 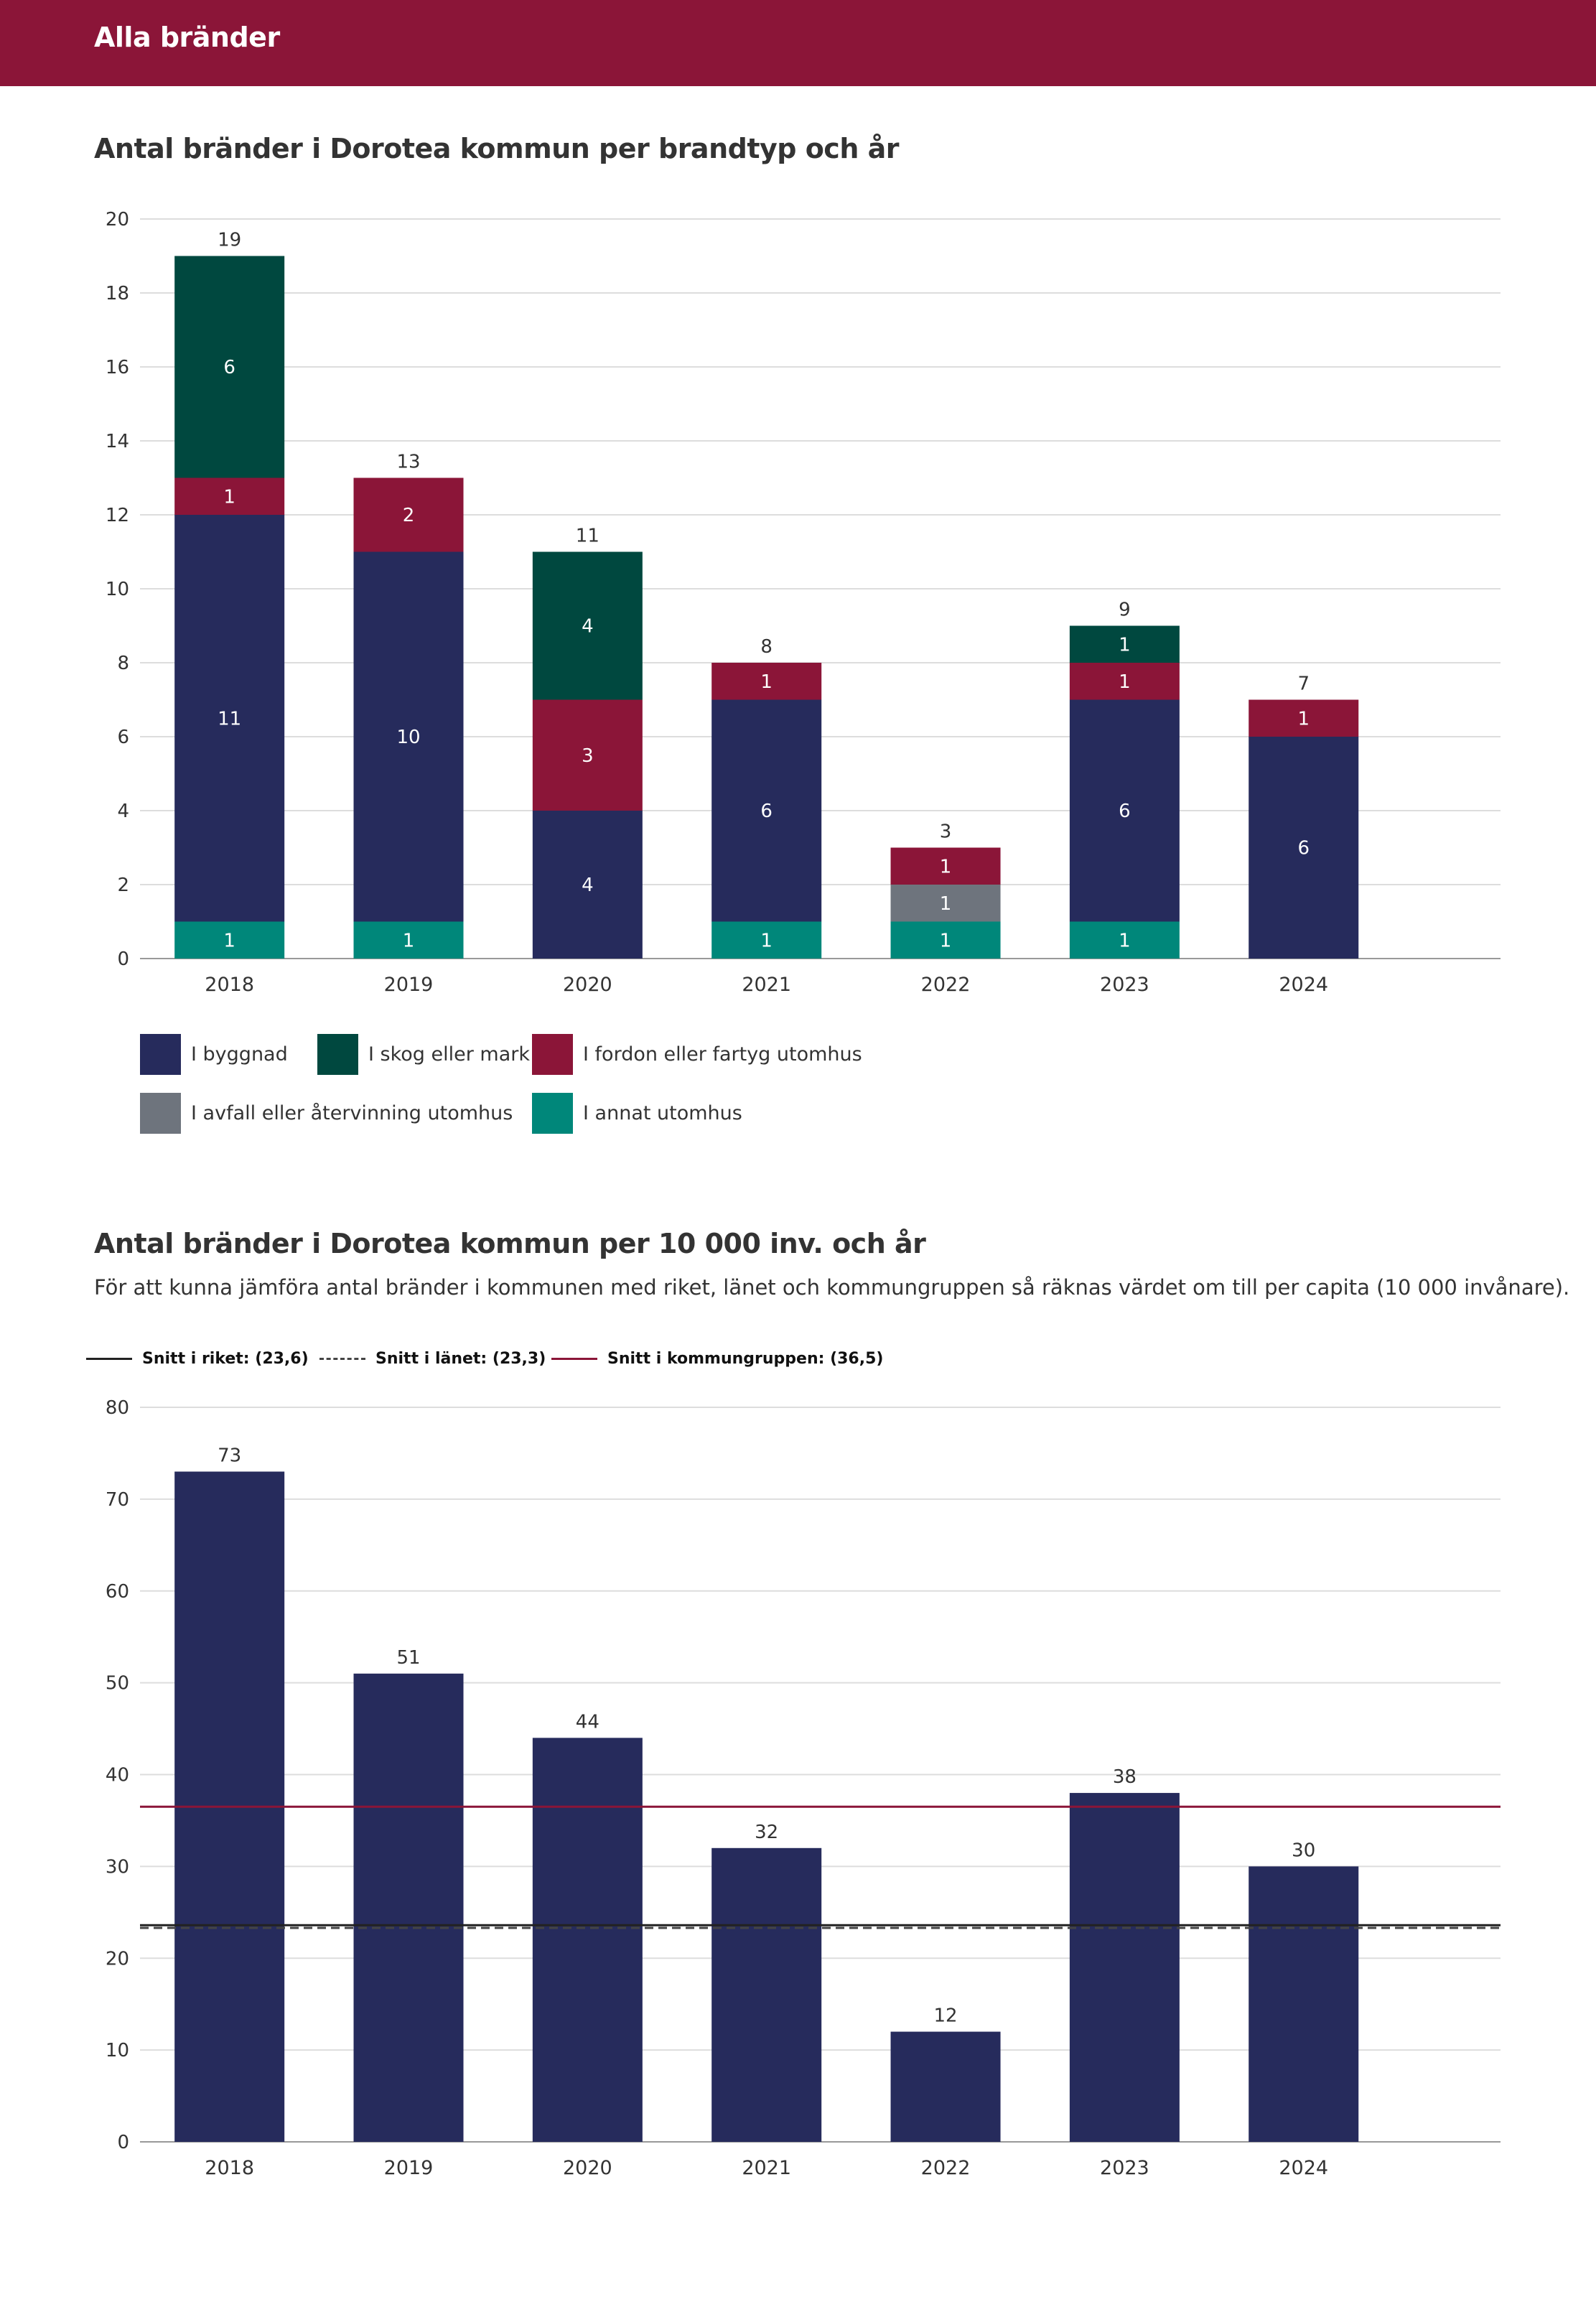 I want to click on chart2-x-tick-label: 2019, so click(x=409, y=2168).